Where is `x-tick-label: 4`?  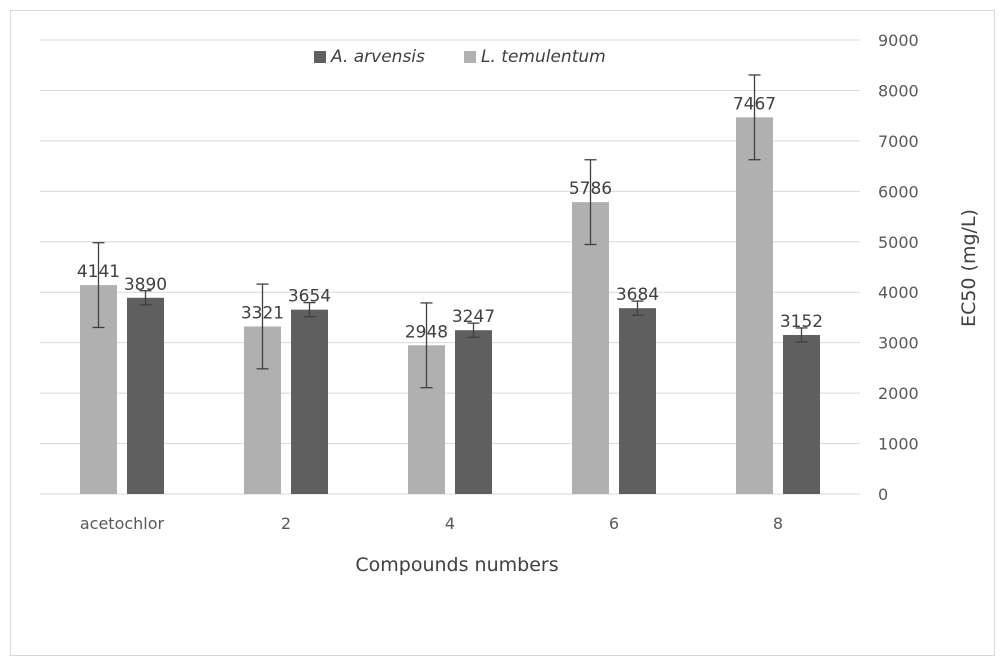
x-tick-label: 4 is located at coordinates (450, 523).